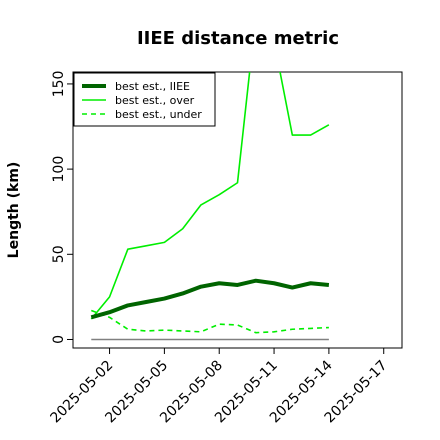 The width and height of the screenshot is (440, 440). Describe the element at coordinates (238, 38) in the screenshot. I see `chart-title: IIEE distance metric` at that location.